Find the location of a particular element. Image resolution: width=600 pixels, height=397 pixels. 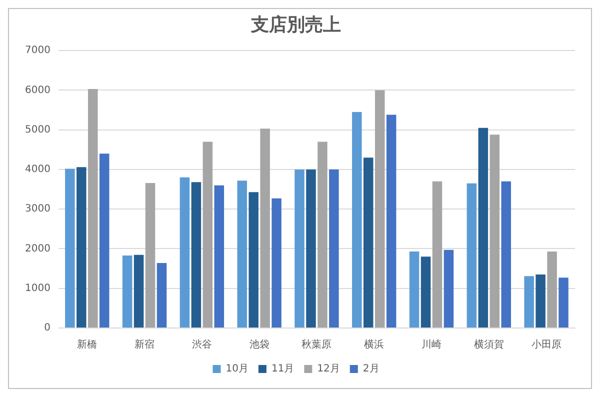

y-tick-label: 4000 is located at coordinates (37, 170).